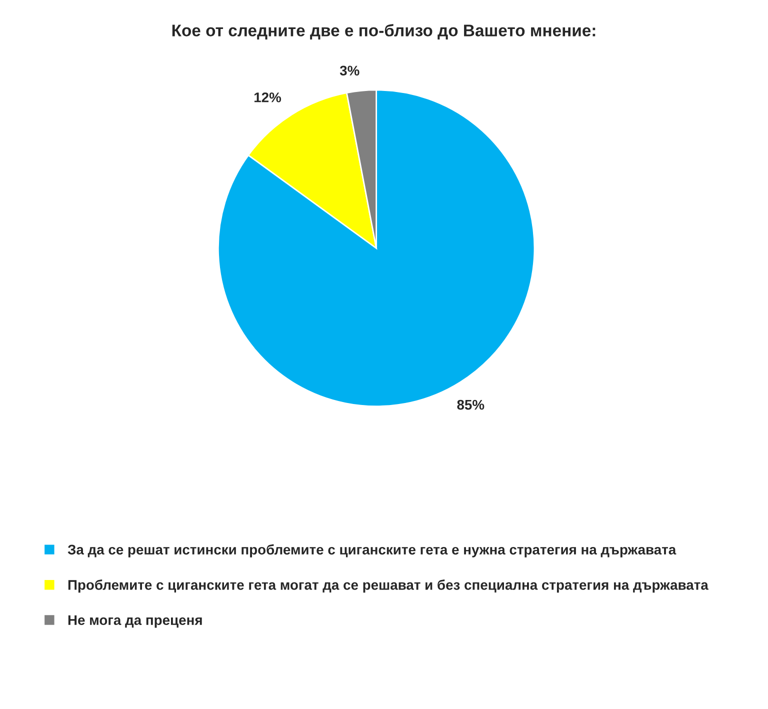 This screenshot has height=709, width=768. Describe the element at coordinates (135, 621) in the screenshot. I see `legend-label: Не мога да преценя` at that location.